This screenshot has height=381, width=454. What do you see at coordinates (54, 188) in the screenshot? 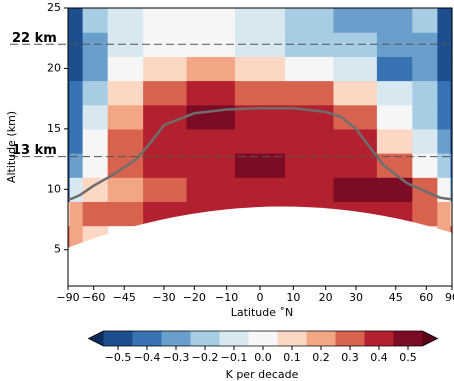
I see `y-tick-label: 10` at bounding box center [54, 188].